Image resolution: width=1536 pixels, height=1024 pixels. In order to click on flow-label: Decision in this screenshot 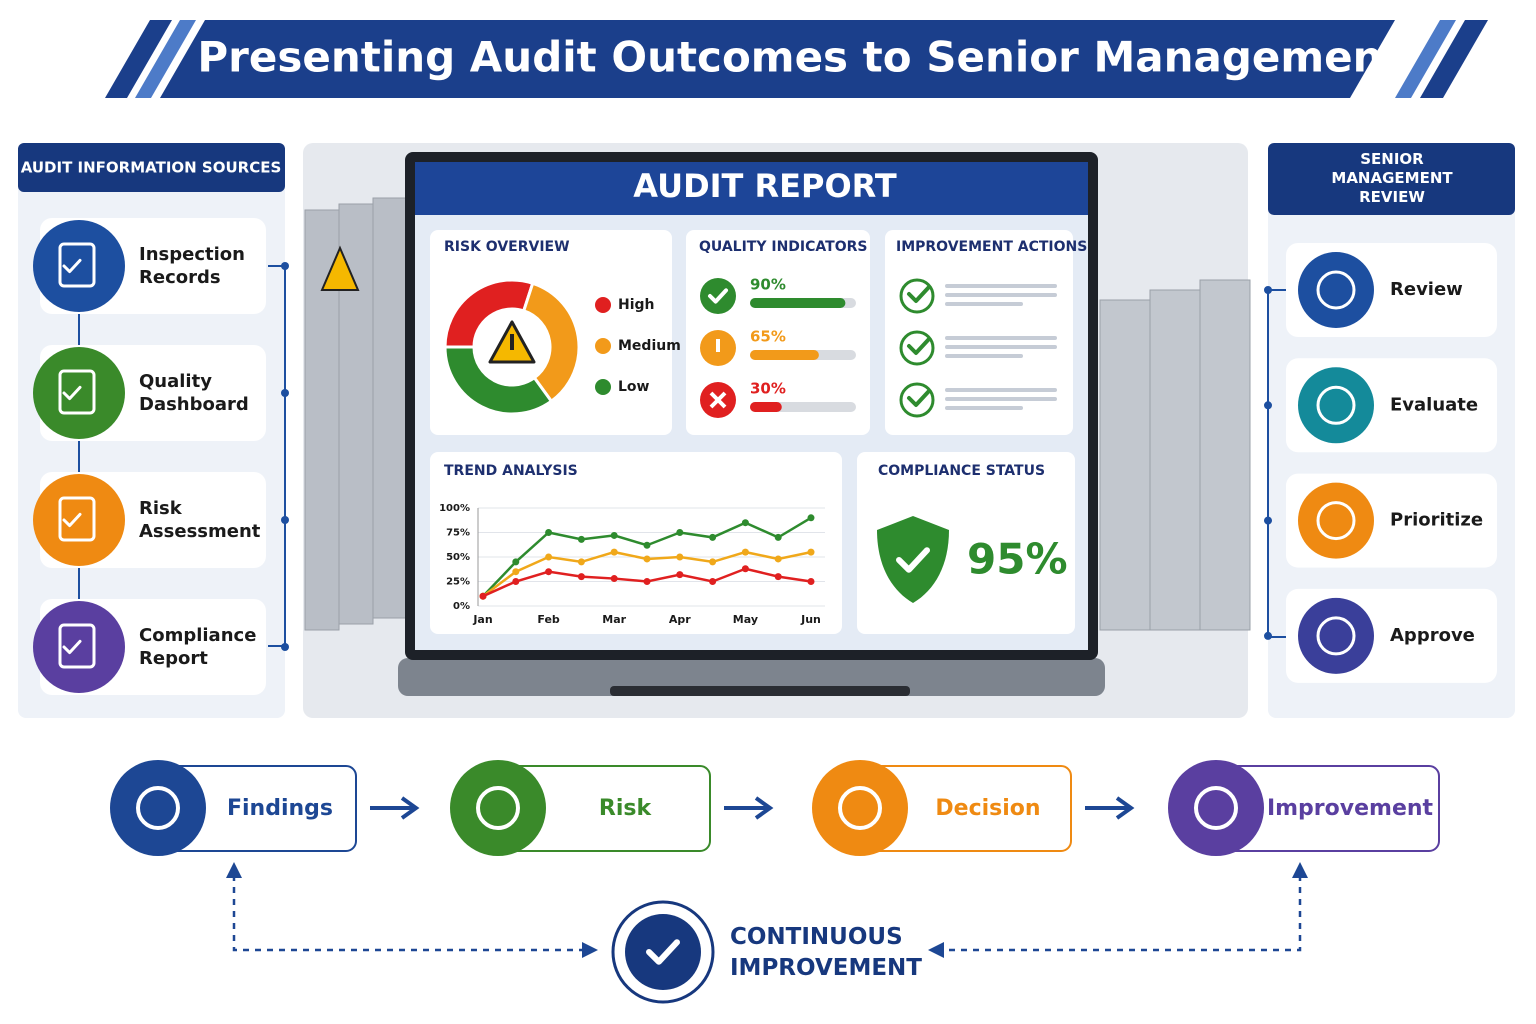, I will do `click(987, 808)`.